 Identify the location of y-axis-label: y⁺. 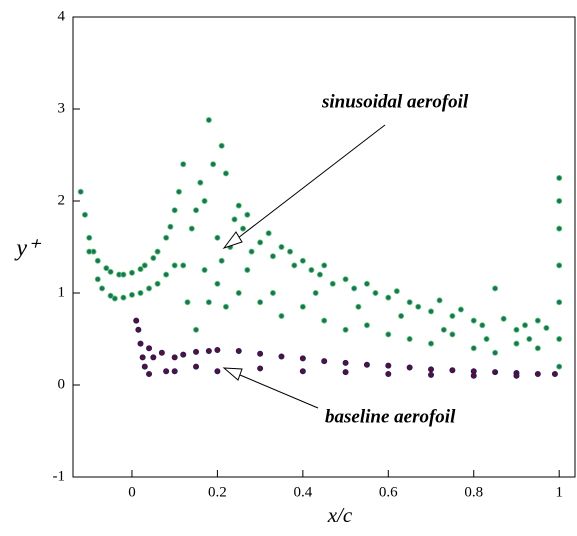
(28, 249).